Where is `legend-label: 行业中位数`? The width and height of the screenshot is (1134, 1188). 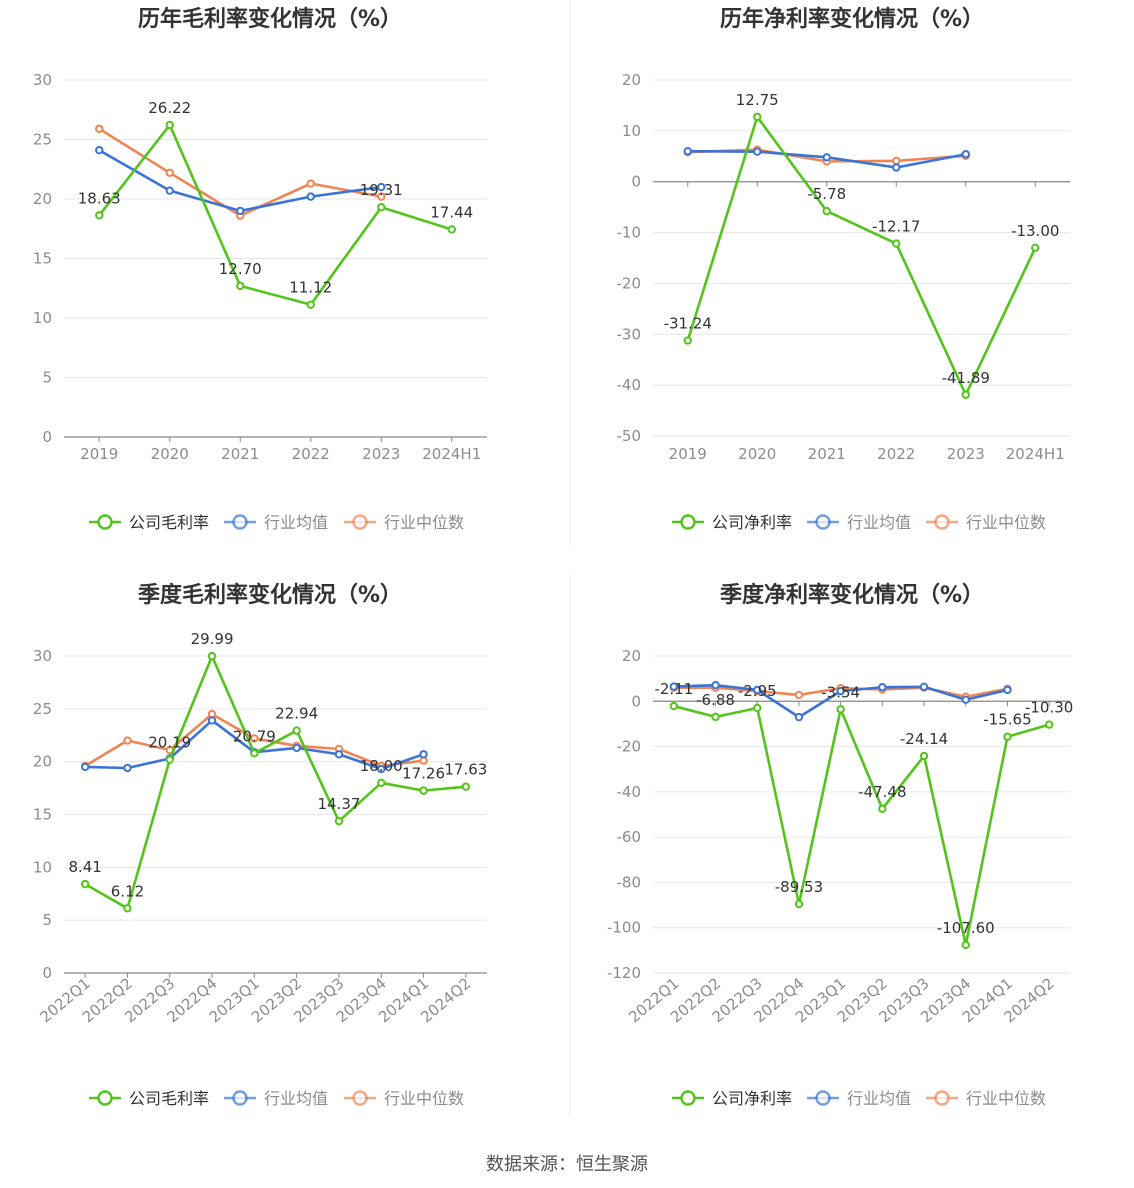
legend-label: 行业中位数 is located at coordinates (424, 522).